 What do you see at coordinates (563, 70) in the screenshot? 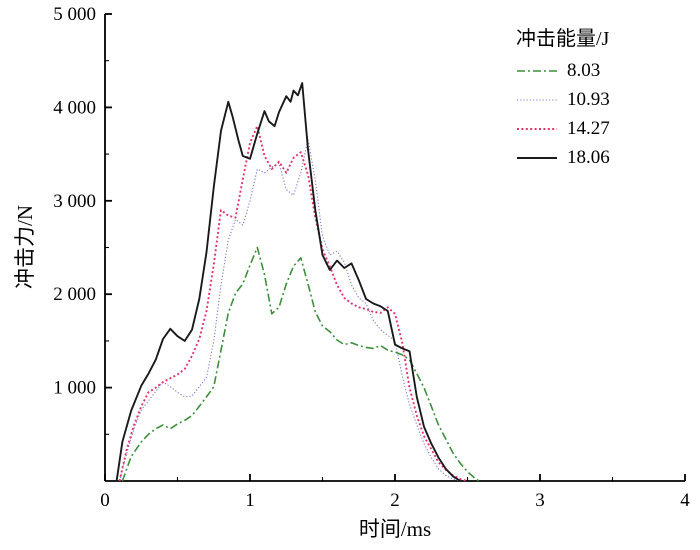
I see `legend-entry-8.03: 8.03` at bounding box center [563, 70].